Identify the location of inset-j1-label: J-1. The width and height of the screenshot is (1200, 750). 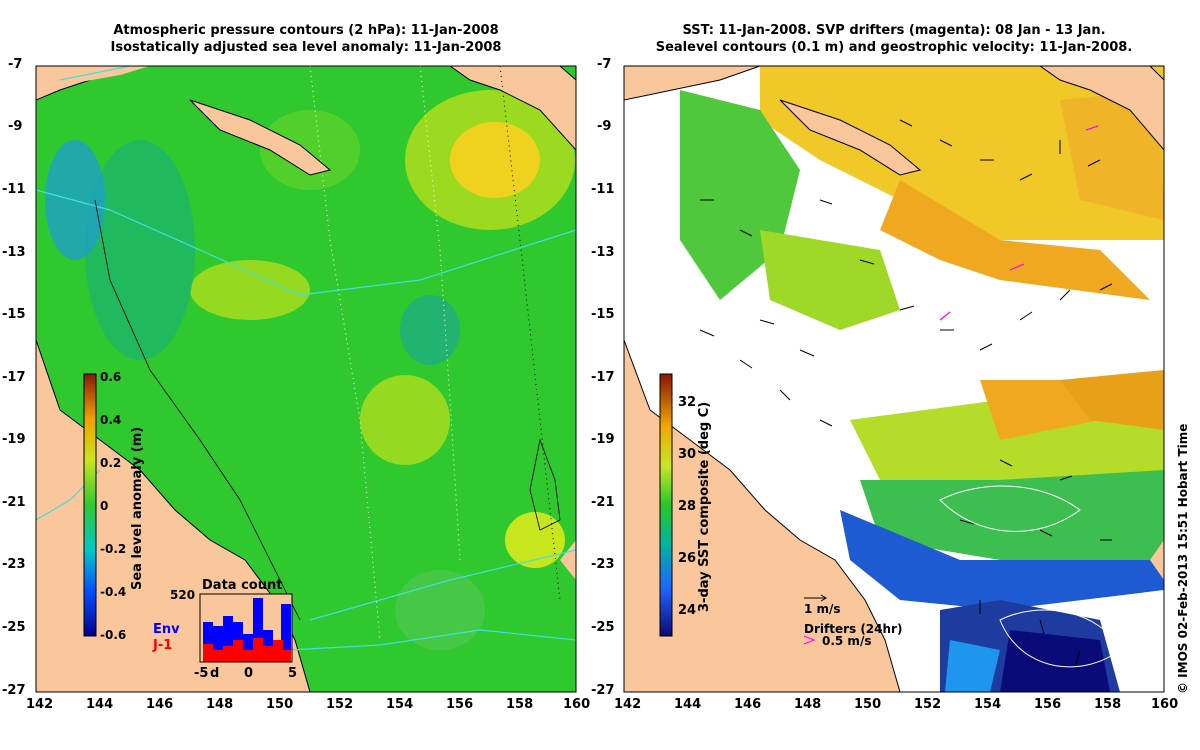
(163, 645).